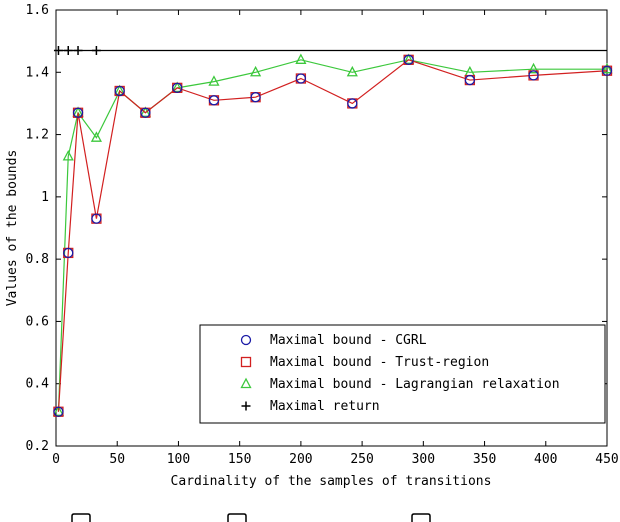 Image resolution: width=620 pixels, height=522 pixels. What do you see at coordinates (117, 459) in the screenshot?
I see `x-tick-label: 50` at bounding box center [117, 459].